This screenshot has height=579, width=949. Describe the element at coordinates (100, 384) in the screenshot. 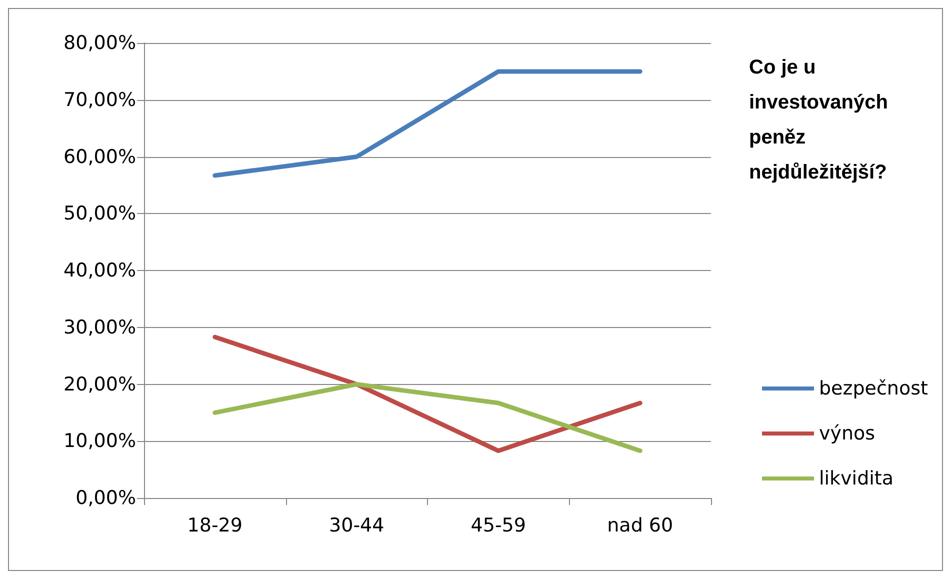

I see `y-tick-label: 20,00%` at that location.